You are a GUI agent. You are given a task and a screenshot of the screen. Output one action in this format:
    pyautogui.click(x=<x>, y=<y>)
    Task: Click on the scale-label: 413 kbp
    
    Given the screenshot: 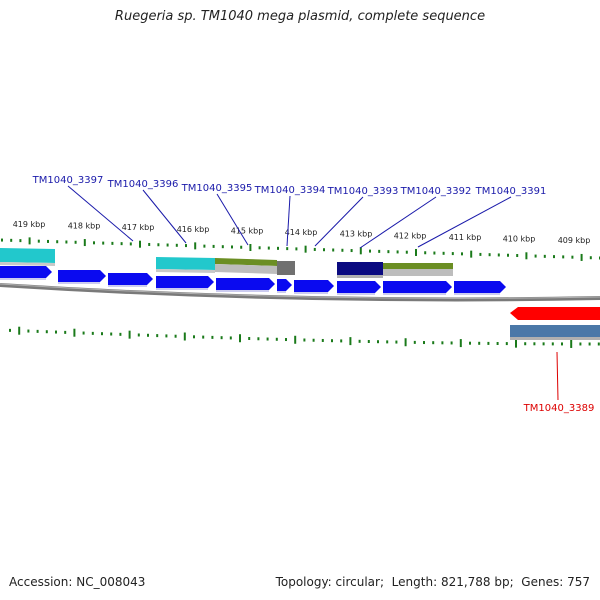 What is the action you would take?
    pyautogui.click(x=356, y=234)
    